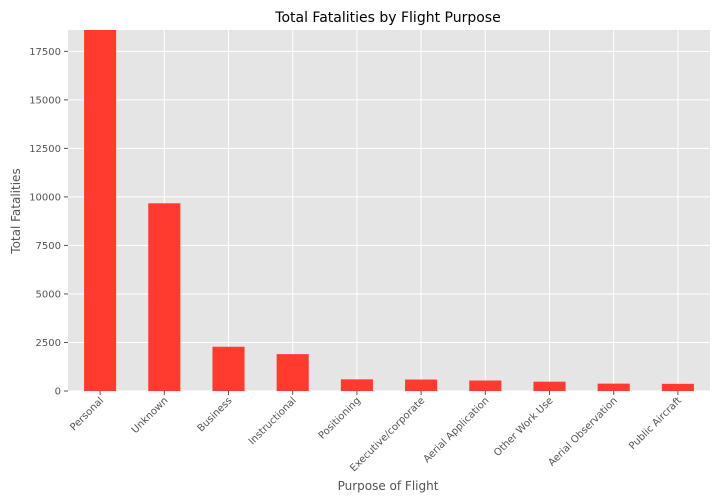 This screenshot has width=720, height=504. Describe the element at coordinates (613, 387) in the screenshot. I see `bar-aerial-observation` at that location.